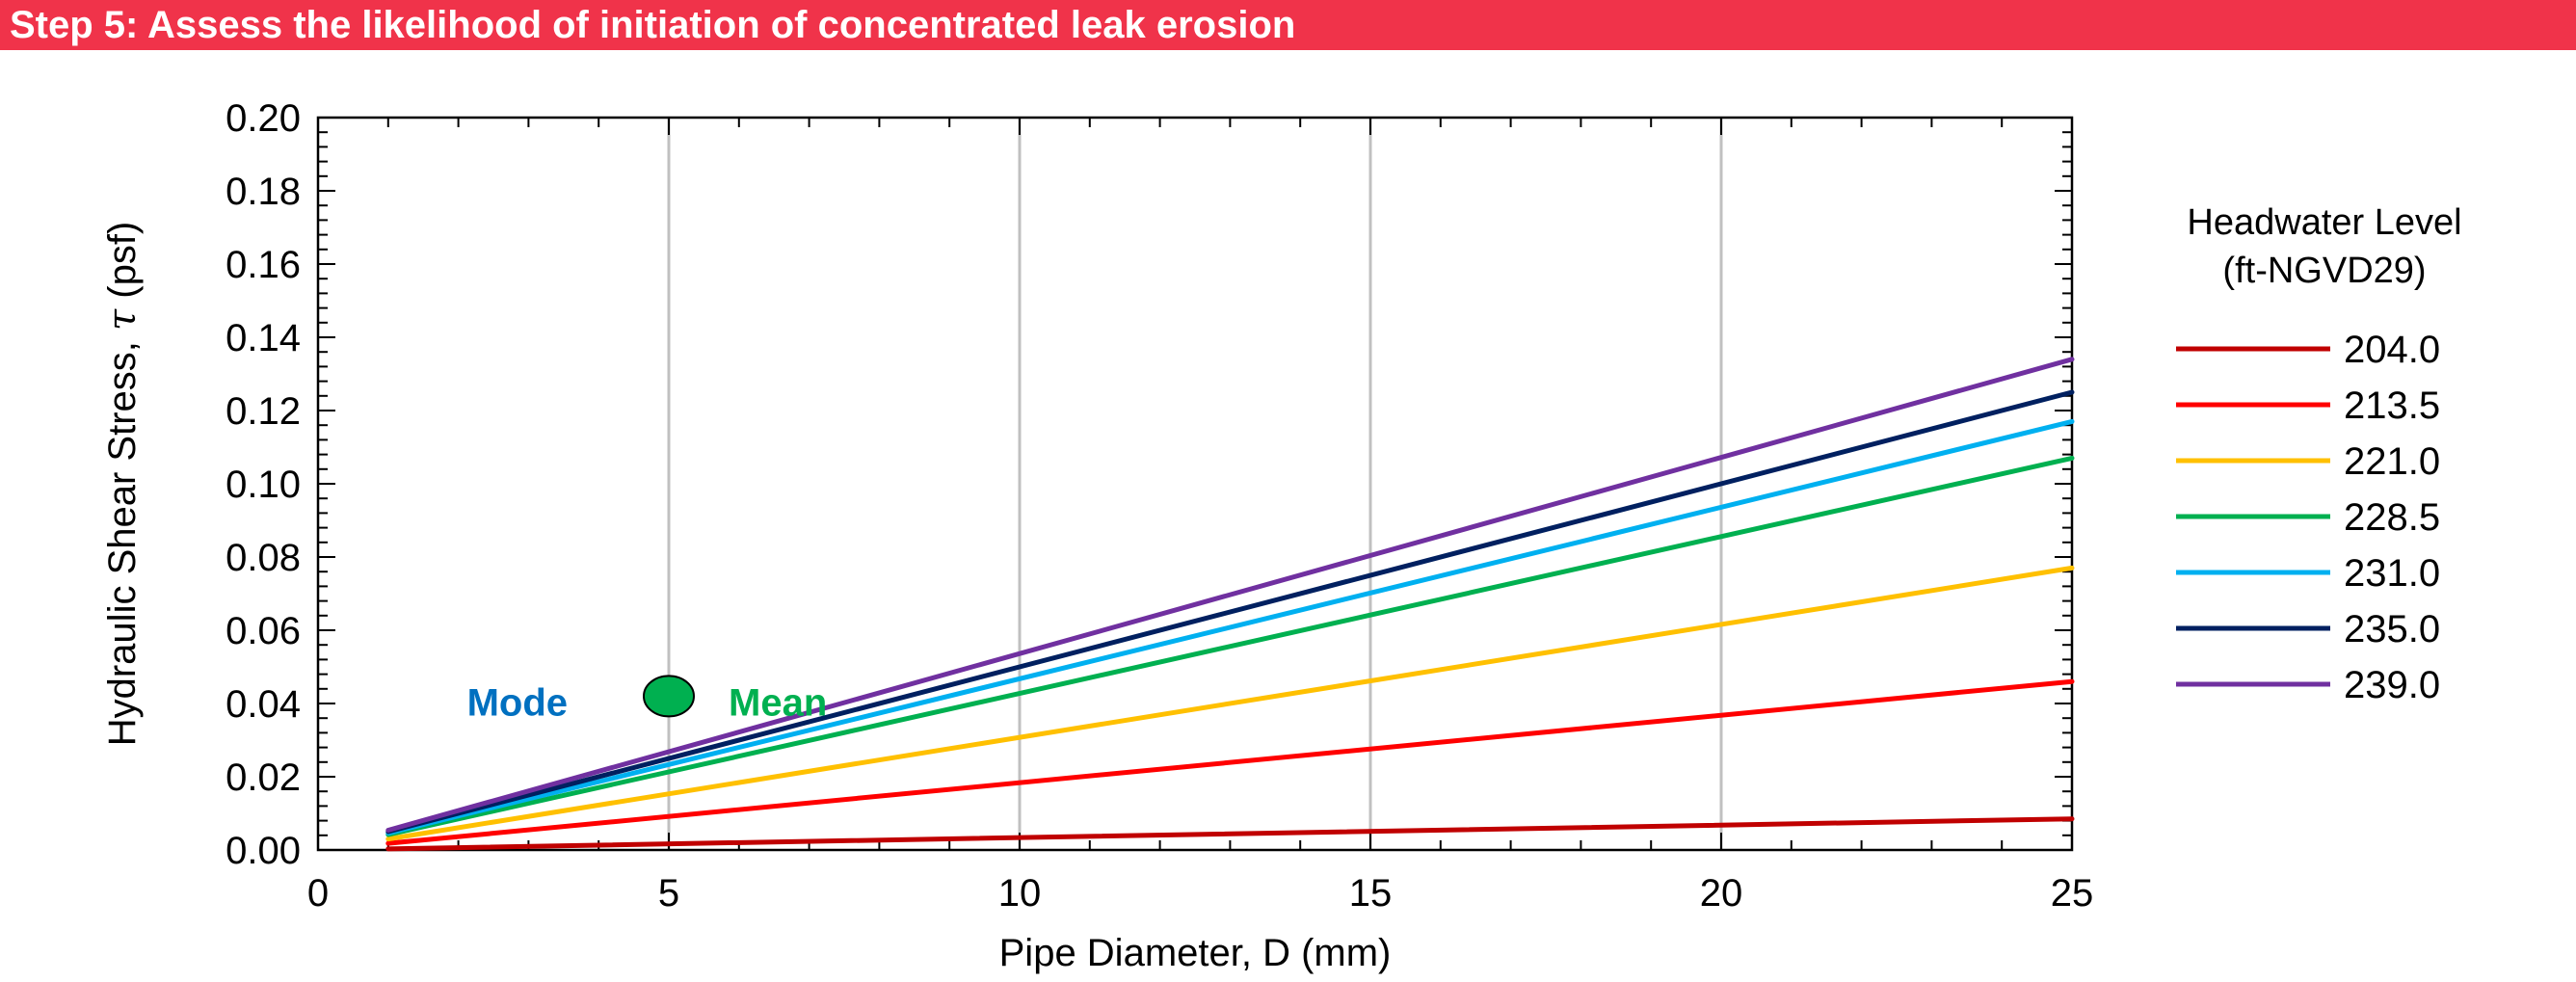  I want to click on legend-label: 204.0, so click(2392, 350).